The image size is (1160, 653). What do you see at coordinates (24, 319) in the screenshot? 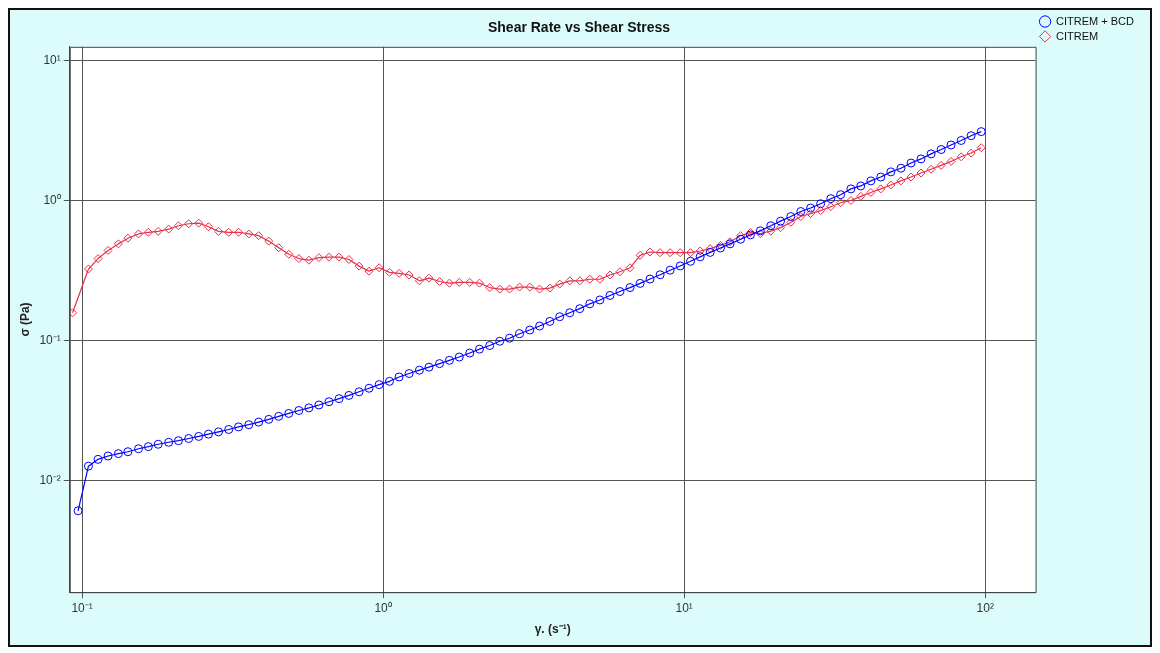
I see `y-axis-title: σ (Pa)` at bounding box center [24, 319].